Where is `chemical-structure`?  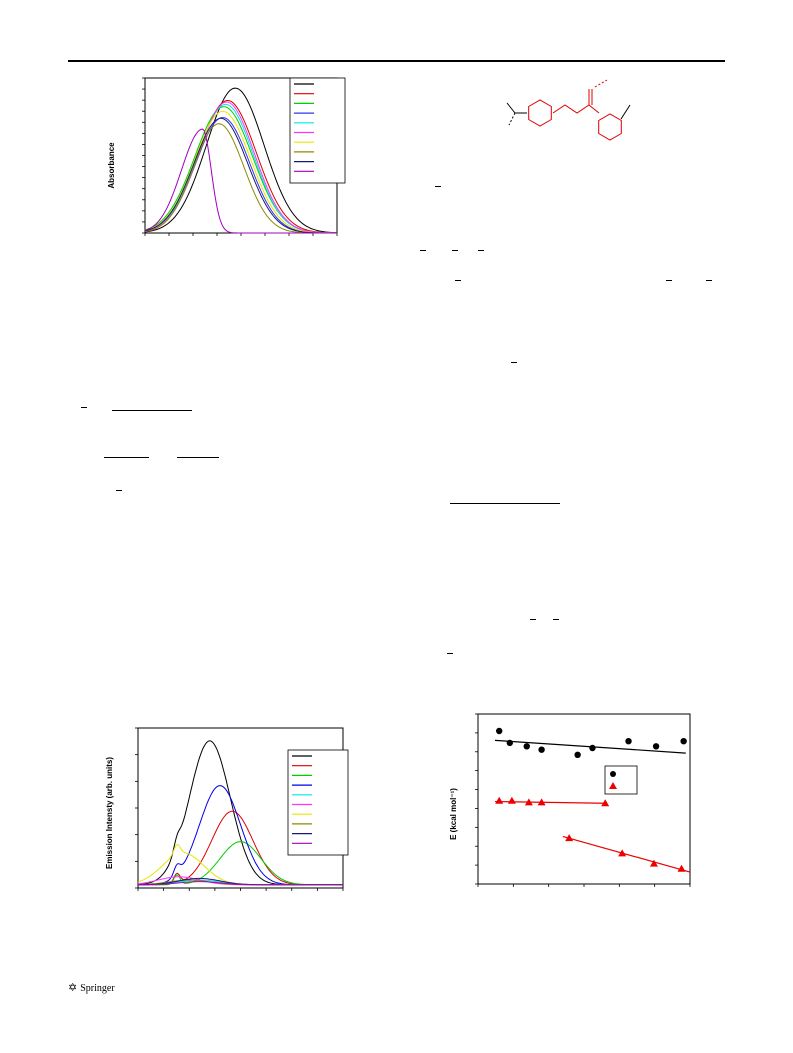
chemical-structure is located at coordinates (568, 110).